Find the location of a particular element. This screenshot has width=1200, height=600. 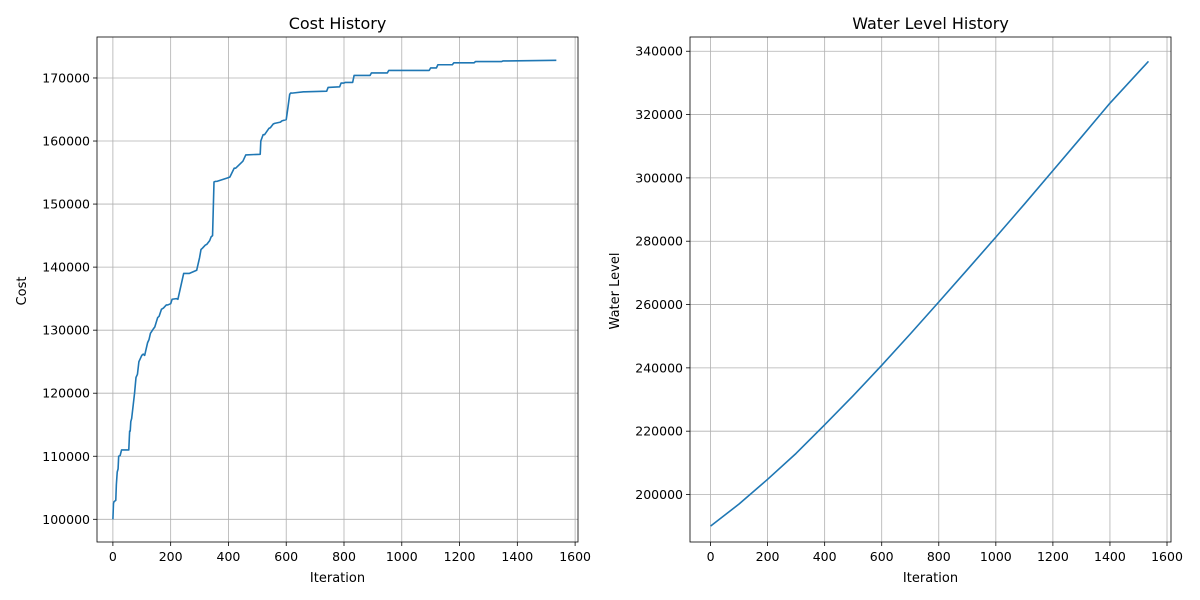

y-tick-label: 140000 is located at coordinates (66, 267).